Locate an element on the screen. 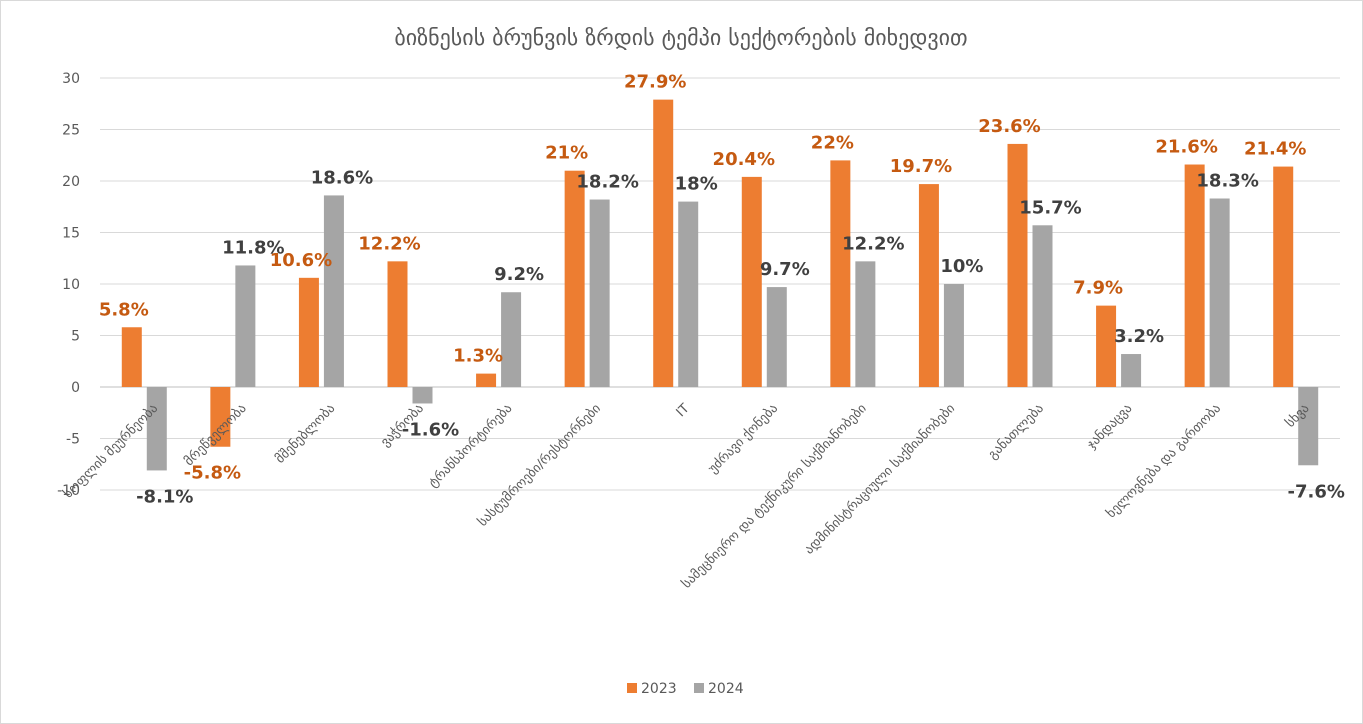 The image size is (1363, 724). data-label-2024: 12.2% is located at coordinates (873, 243).